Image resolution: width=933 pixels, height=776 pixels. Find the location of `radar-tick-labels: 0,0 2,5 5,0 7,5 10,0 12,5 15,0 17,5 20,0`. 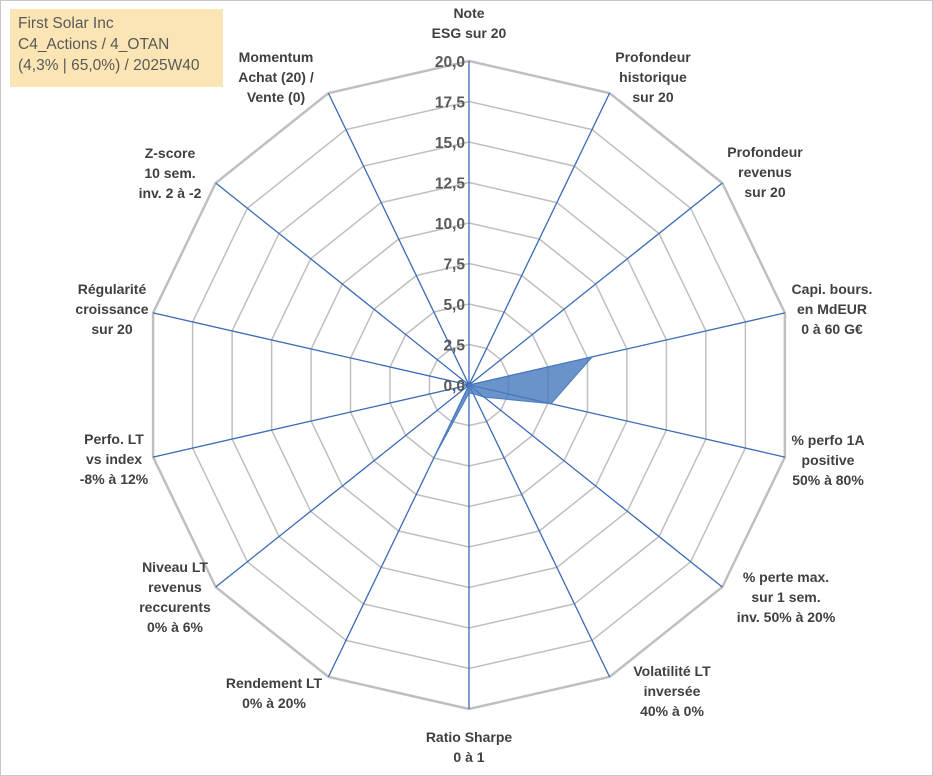

radar-tick-labels: 0,0 2,5 5,0 7,5 10,0 12,5 15,0 17,5 20,0 is located at coordinates (450, 224).